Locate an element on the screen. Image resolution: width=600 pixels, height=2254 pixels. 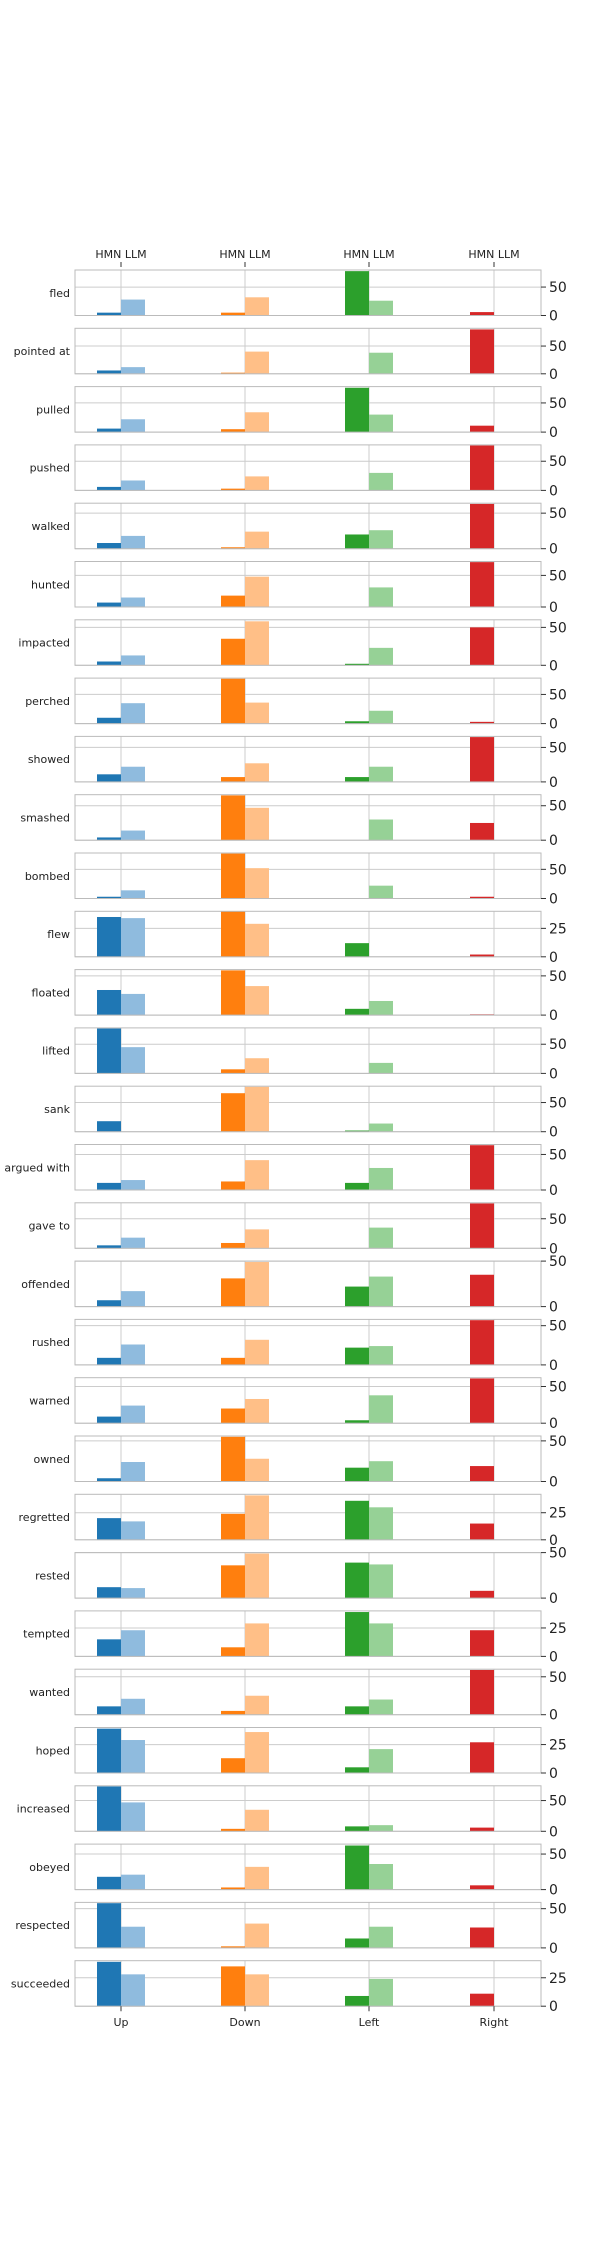
bar-hmn-hunted-up is located at coordinates (109, 604).